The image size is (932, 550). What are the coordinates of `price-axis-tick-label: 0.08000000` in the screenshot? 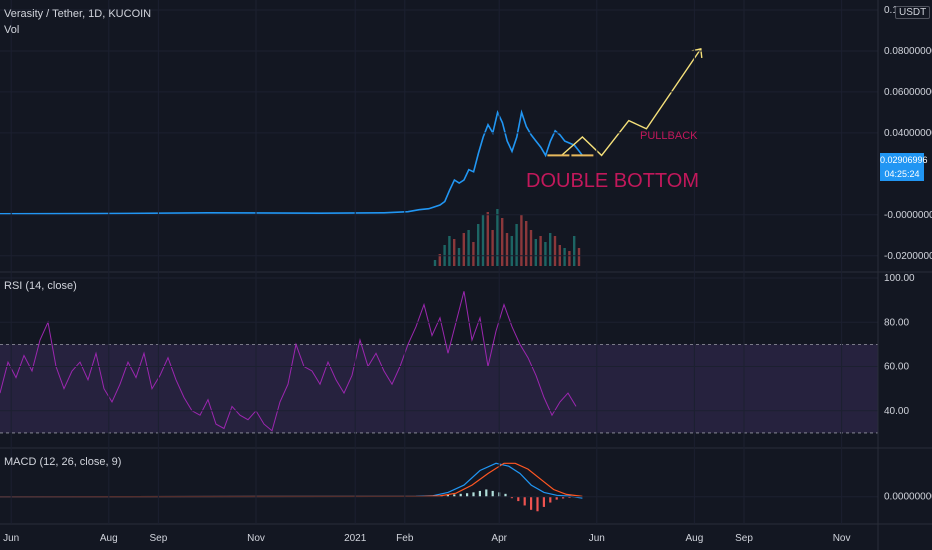 It's located at (908, 51).